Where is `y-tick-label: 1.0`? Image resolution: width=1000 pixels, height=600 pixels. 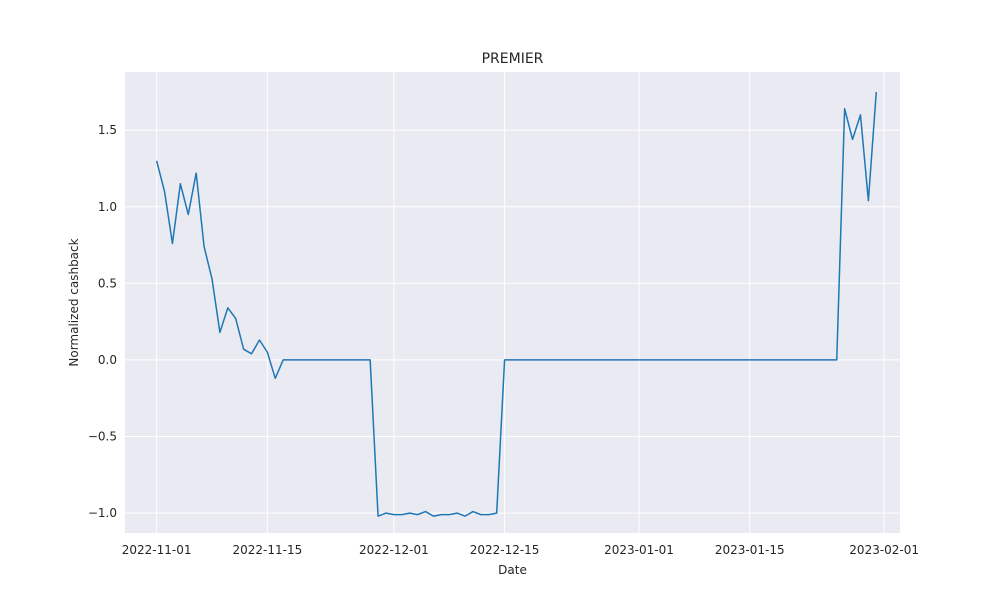
y-tick-label: 1.0 is located at coordinates (107, 207).